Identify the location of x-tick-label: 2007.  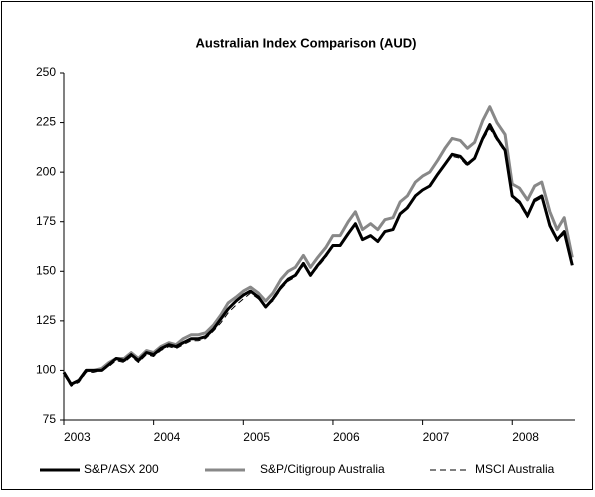
(436, 437).